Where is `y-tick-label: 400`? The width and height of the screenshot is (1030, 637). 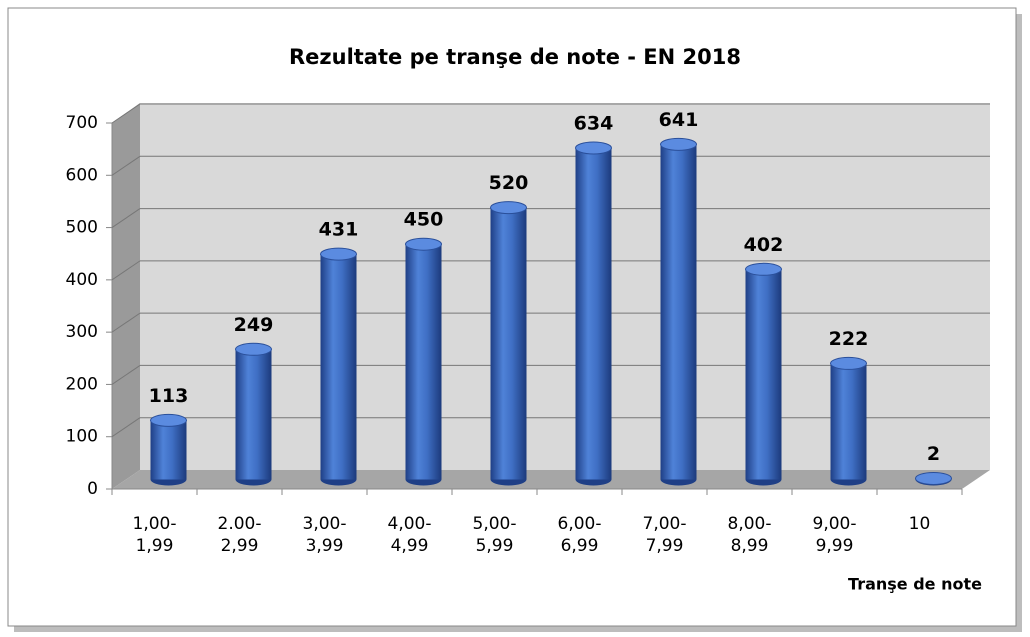
y-tick-label: 400 is located at coordinates (82, 280).